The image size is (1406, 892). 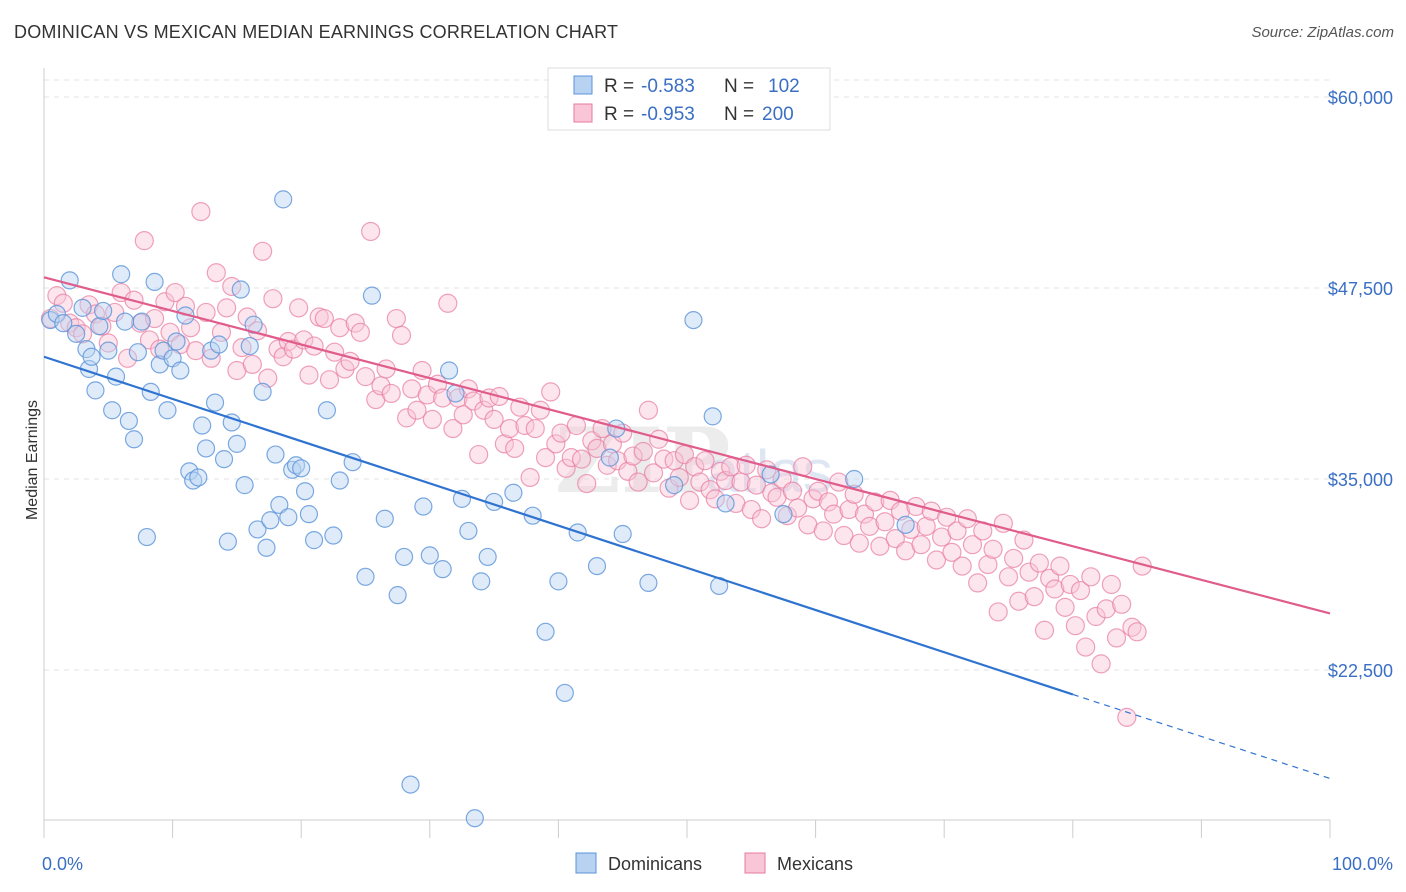 I want to click on y-tick-label-2: $47,500, so click(x=1360, y=289).